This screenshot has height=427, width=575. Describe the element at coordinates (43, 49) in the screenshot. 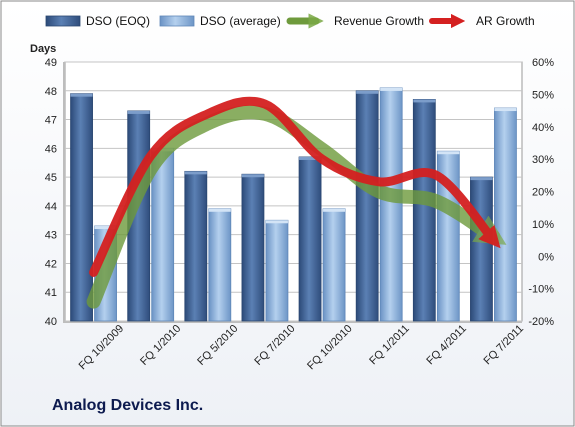

I see `y-axis-label: Days` at that location.